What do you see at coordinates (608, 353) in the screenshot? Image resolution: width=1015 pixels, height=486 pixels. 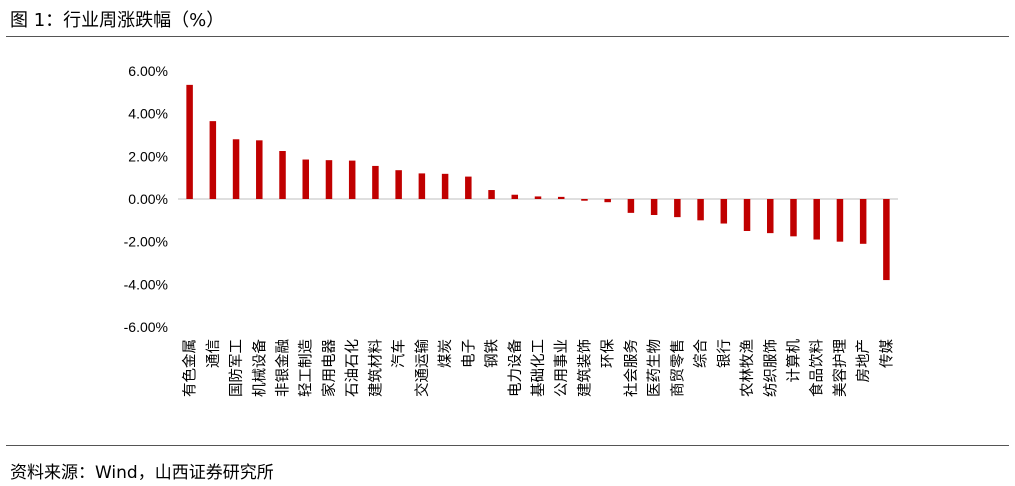 I see `x-category-label: 环保` at bounding box center [608, 353].